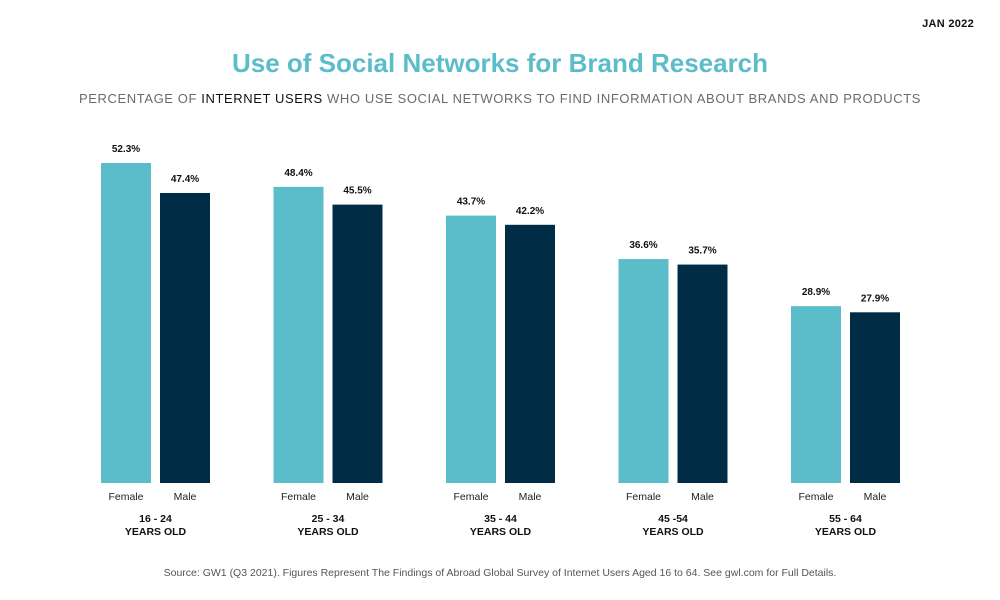  I want to click on value-label: 42.2%, so click(530, 211).